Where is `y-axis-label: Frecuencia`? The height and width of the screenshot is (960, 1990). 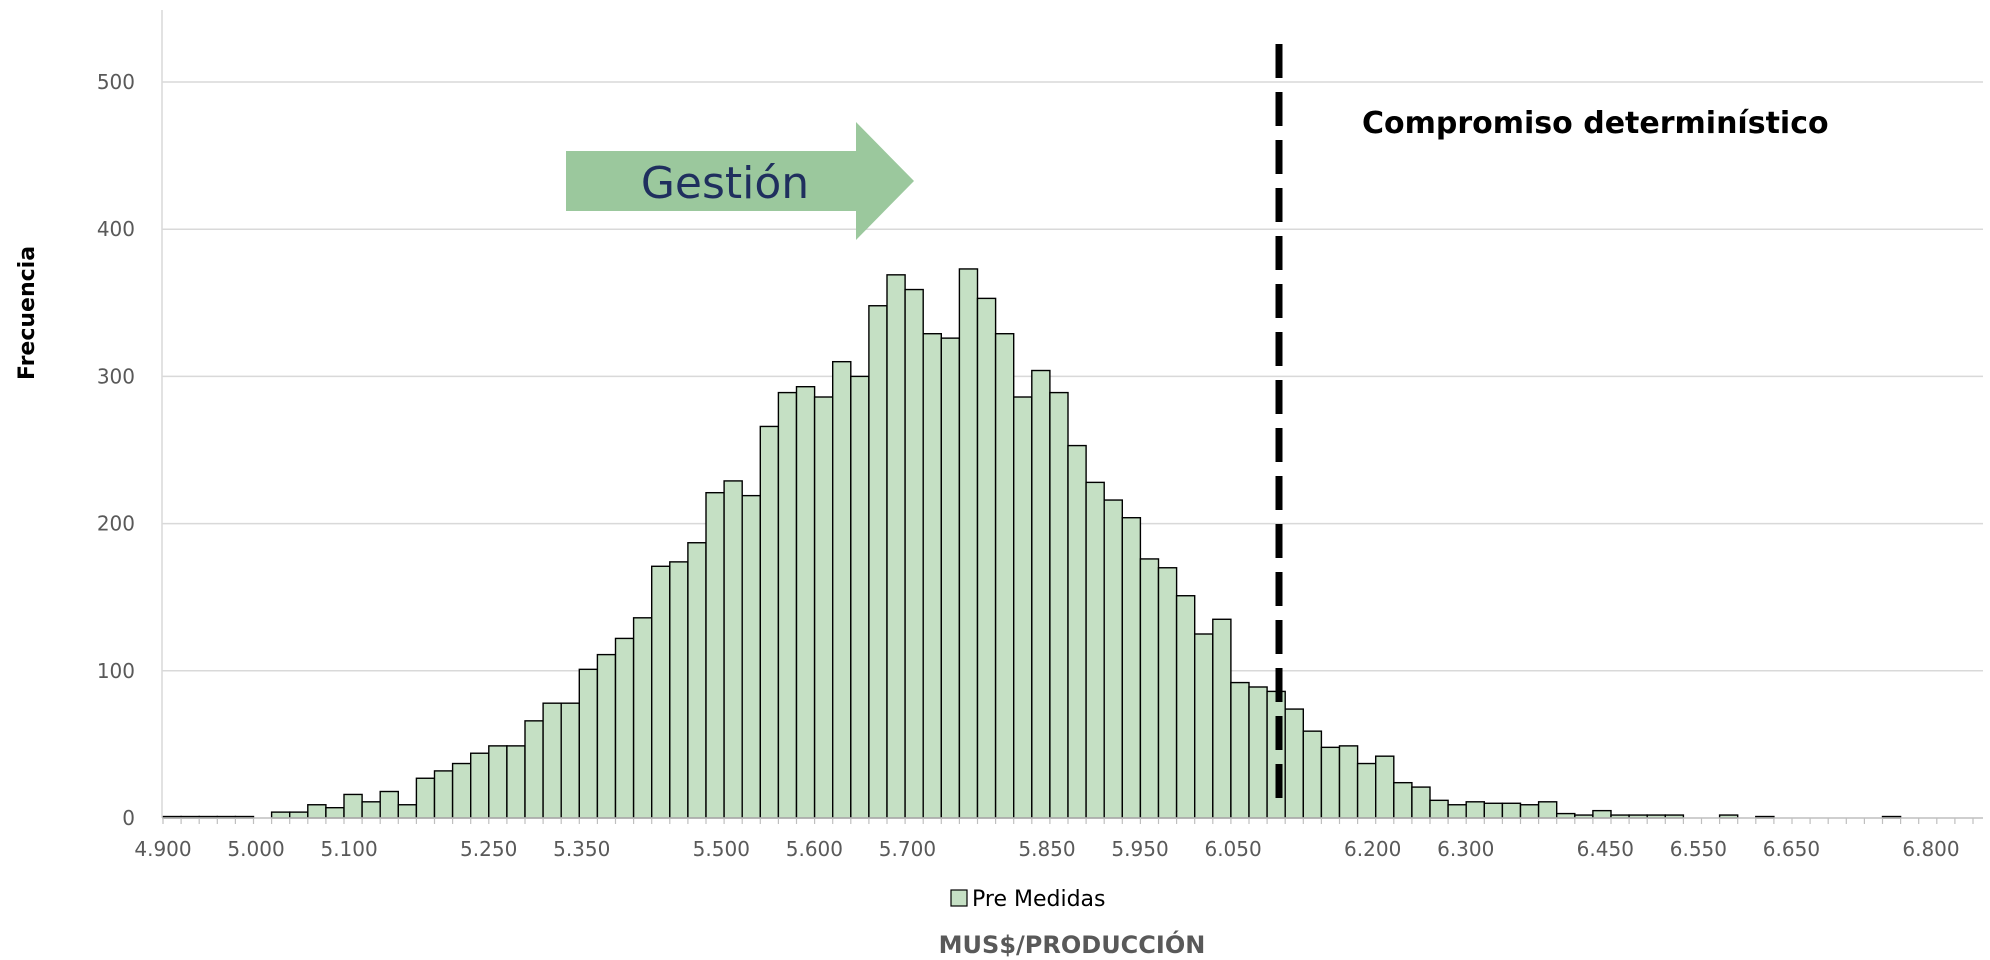 y-axis-label: Frecuencia is located at coordinates (27, 313).